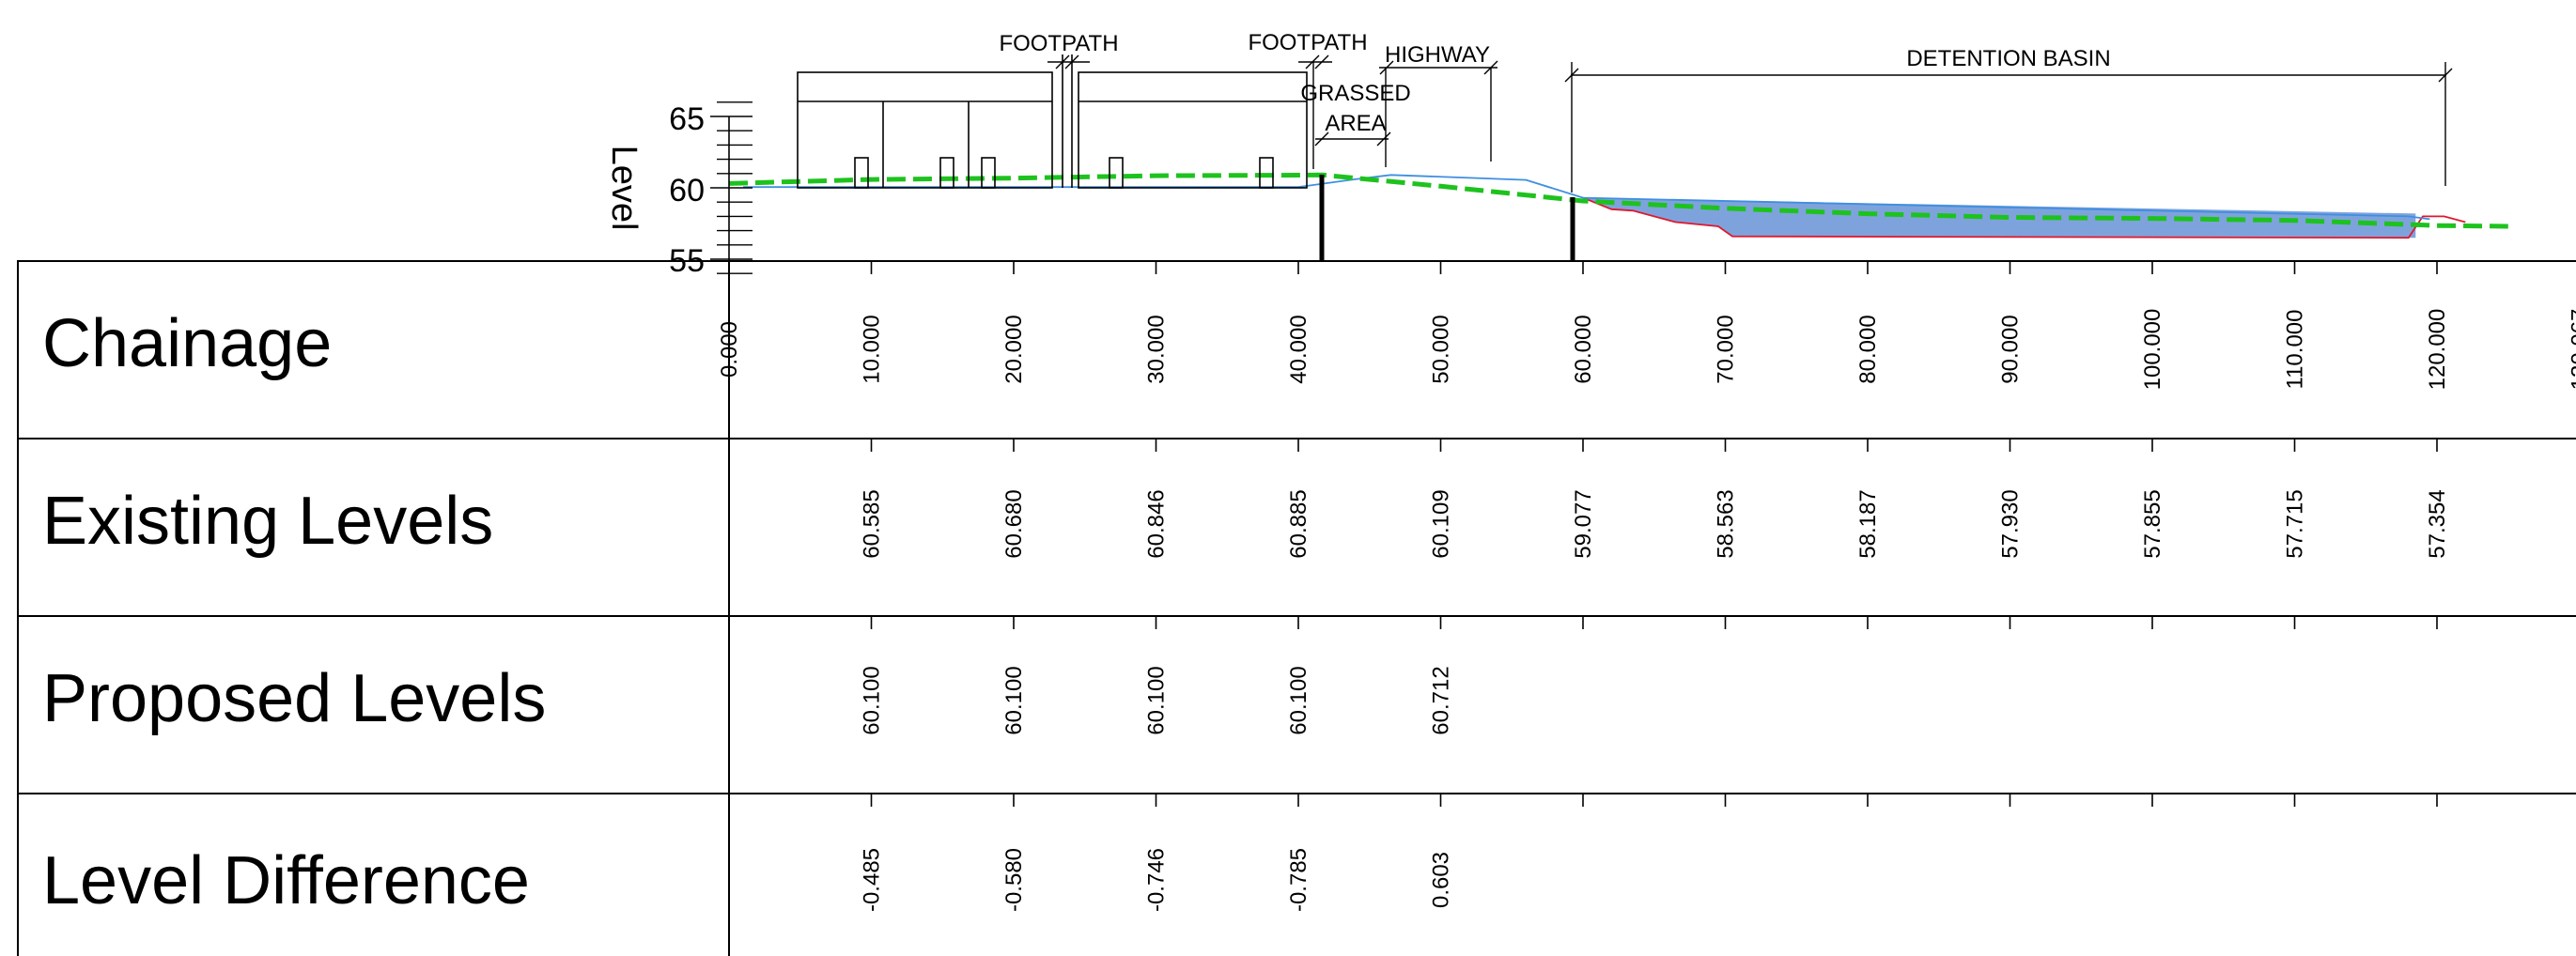 The width and height of the screenshot is (2576, 956). What do you see at coordinates (925, 130) in the screenshot?
I see `building-left-outline` at bounding box center [925, 130].